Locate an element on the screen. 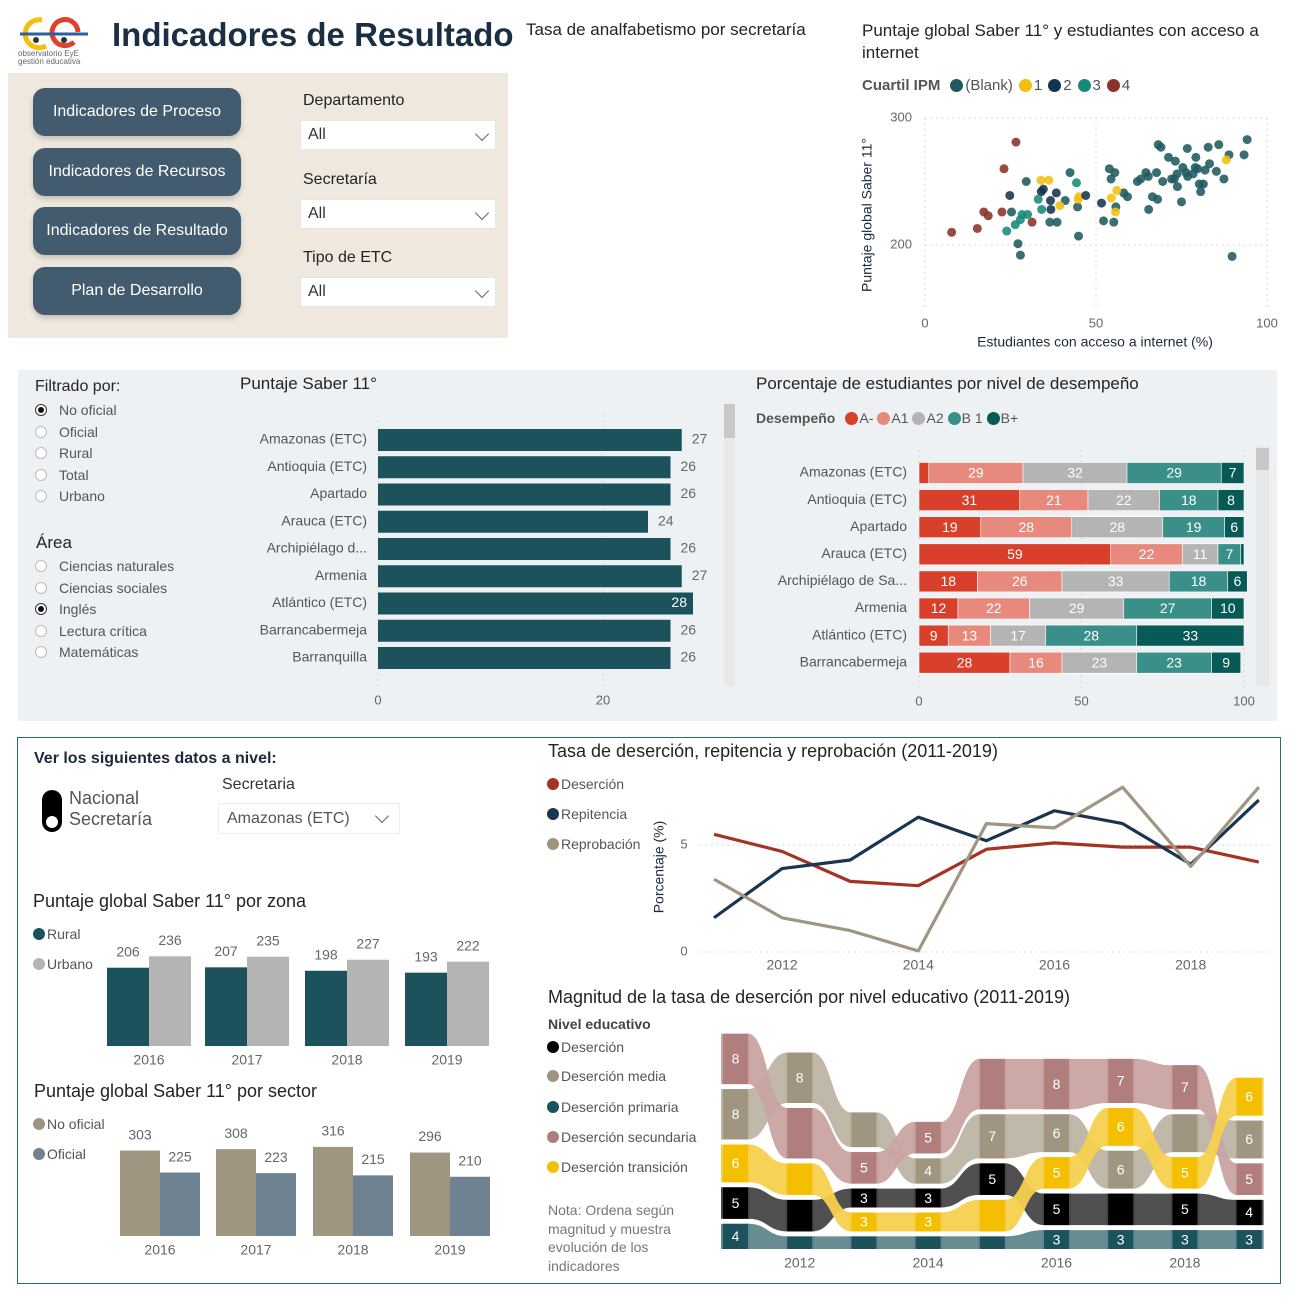 The image size is (1295, 1302). area-option: Inglés is located at coordinates (65, 609).